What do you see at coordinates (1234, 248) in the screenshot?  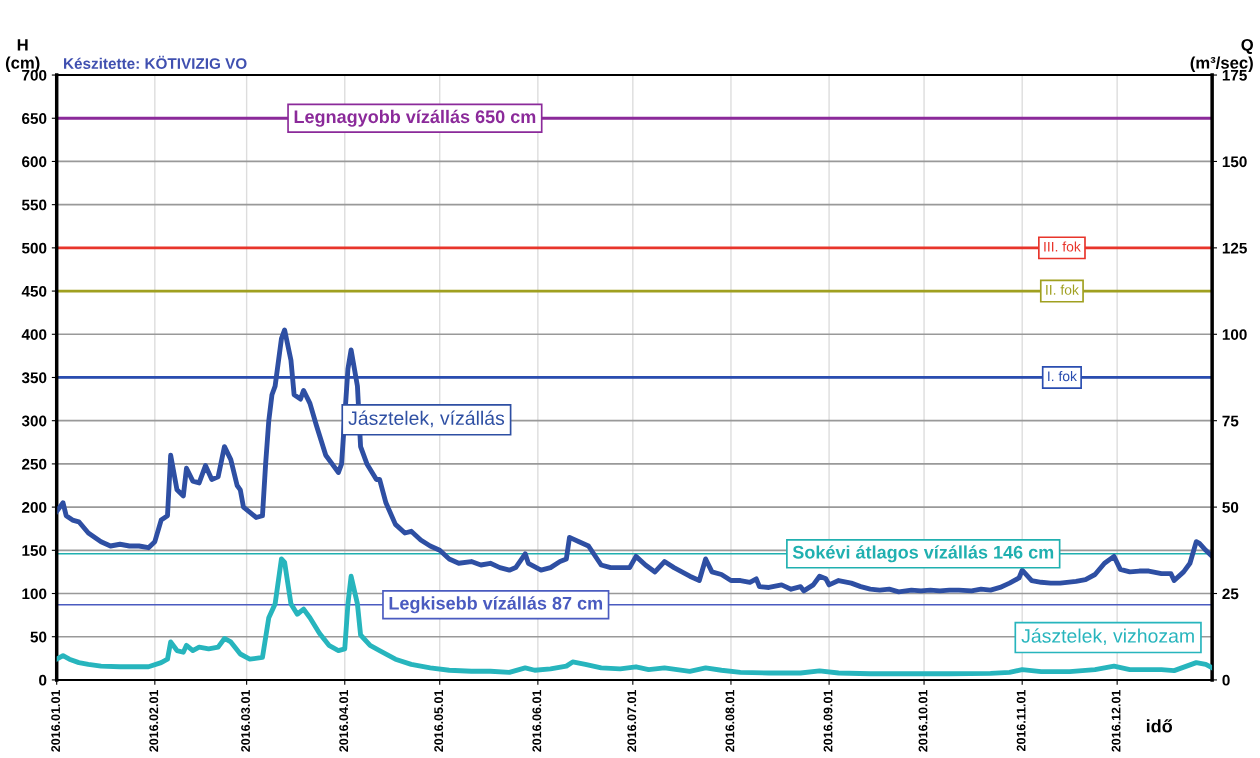 I see `y2-tick-label: 125` at bounding box center [1234, 248].